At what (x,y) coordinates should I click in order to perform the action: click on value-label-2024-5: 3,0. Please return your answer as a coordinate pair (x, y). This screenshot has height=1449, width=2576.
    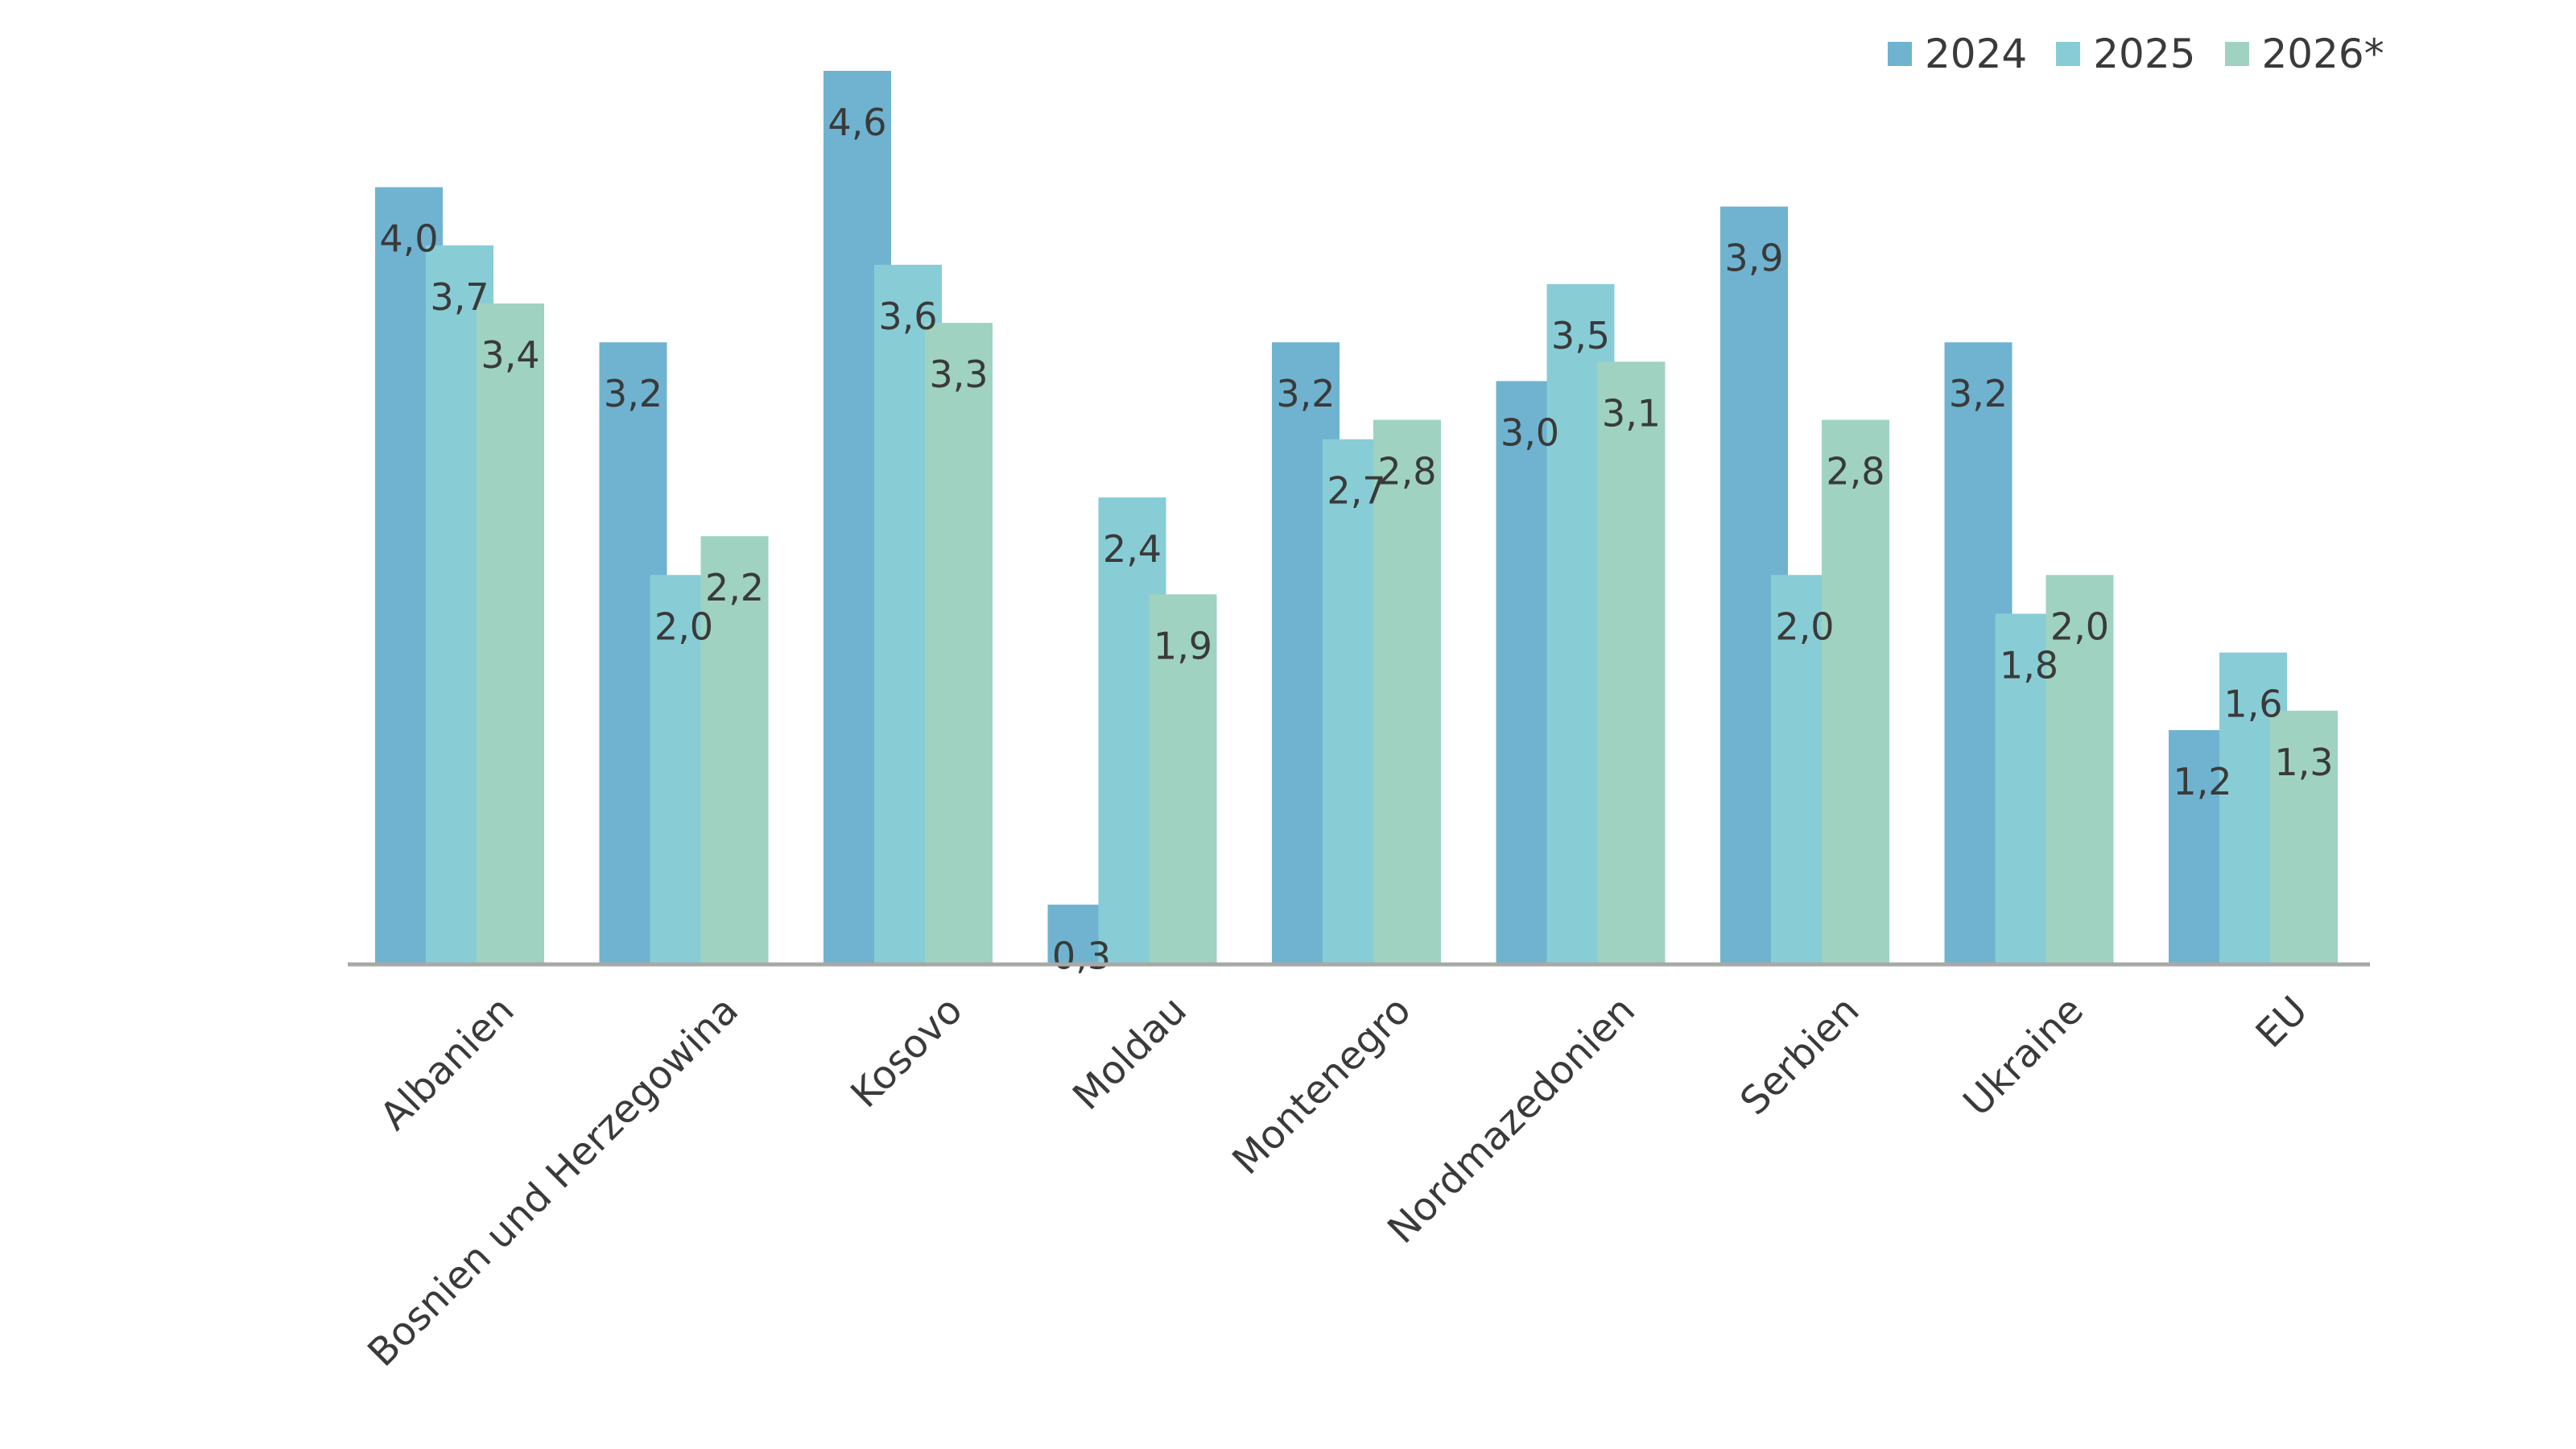
    Looking at the image, I should click on (1530, 432).